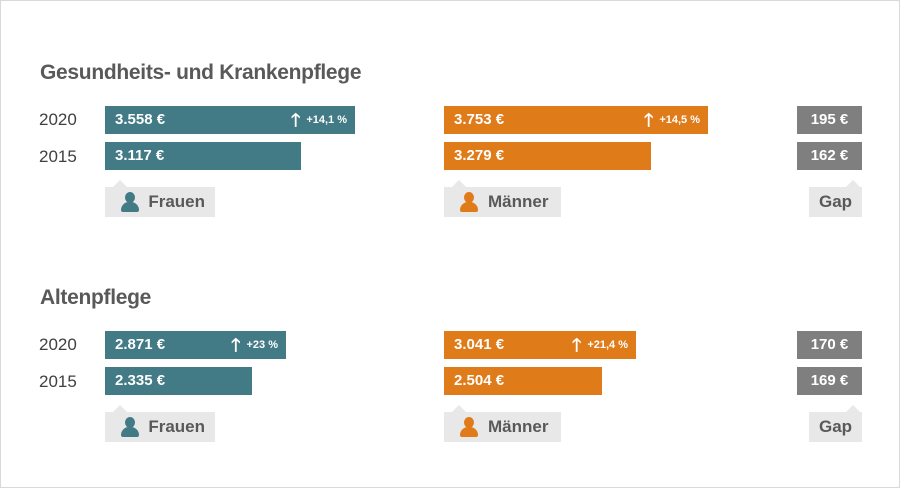 The image size is (900, 488). I want to click on bar-value: 2.504 €, so click(479, 380).